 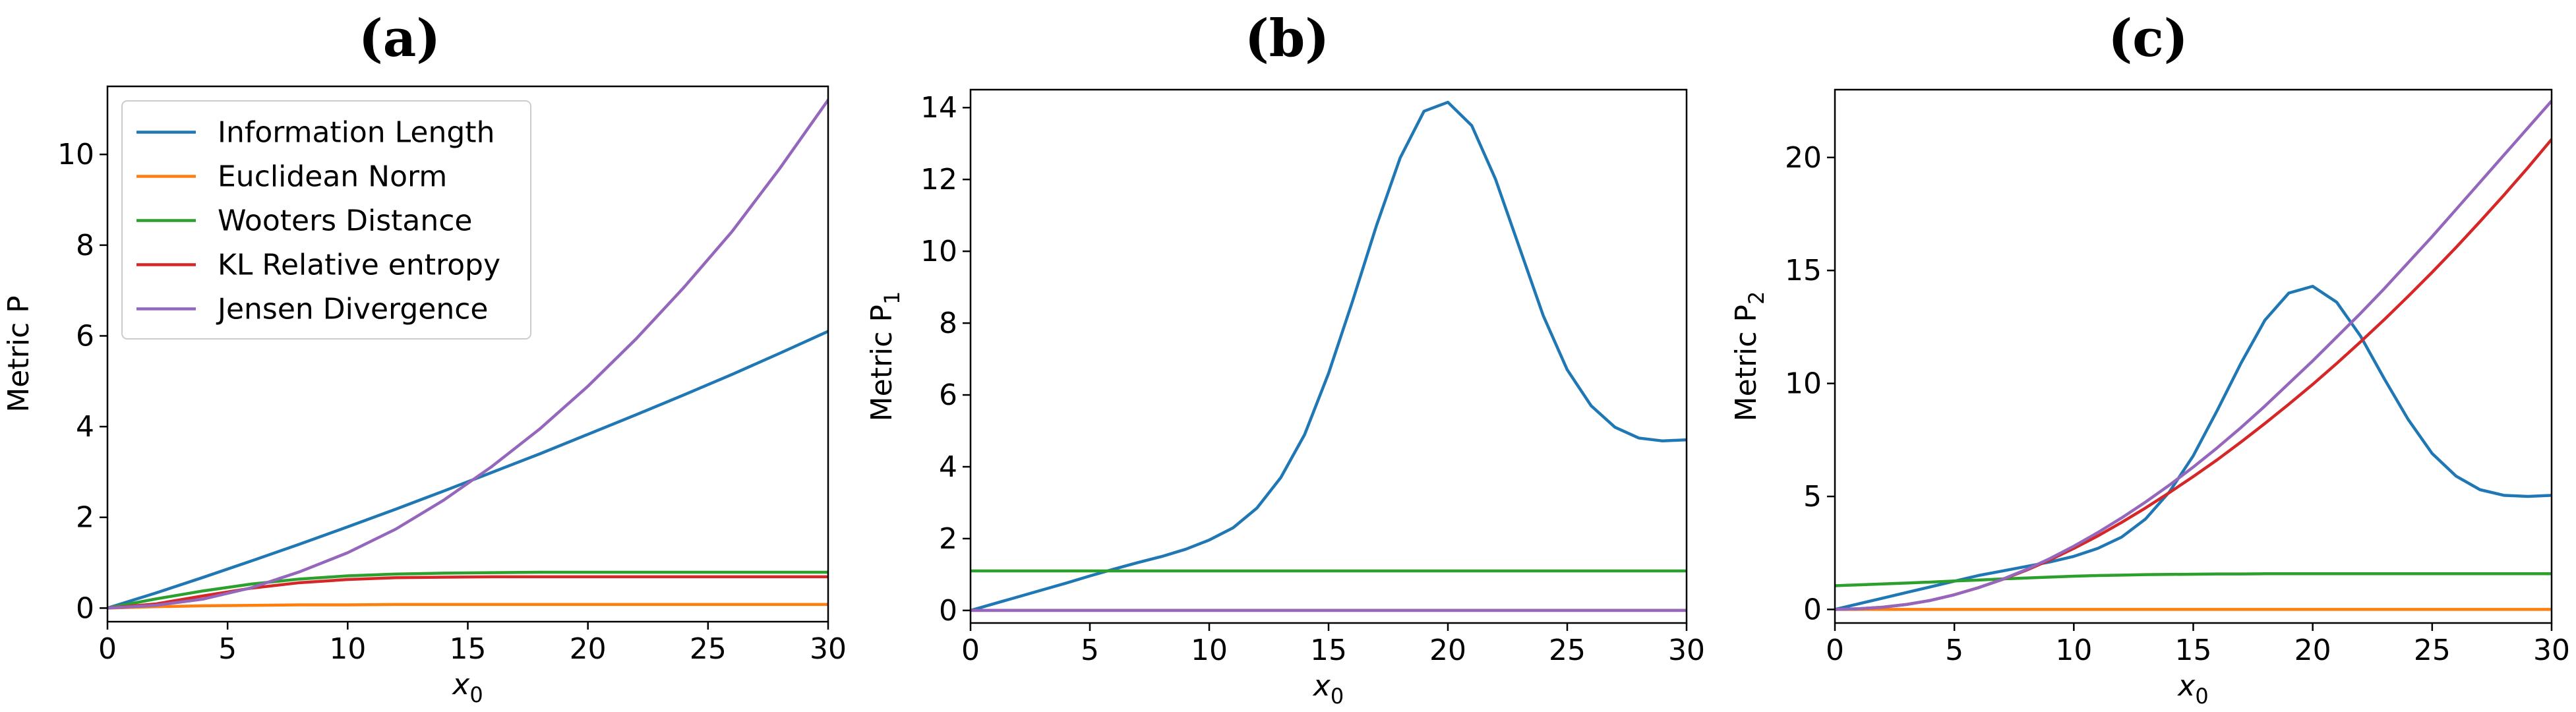 I want to click on y-tick-label: 12, so click(x=938, y=179).